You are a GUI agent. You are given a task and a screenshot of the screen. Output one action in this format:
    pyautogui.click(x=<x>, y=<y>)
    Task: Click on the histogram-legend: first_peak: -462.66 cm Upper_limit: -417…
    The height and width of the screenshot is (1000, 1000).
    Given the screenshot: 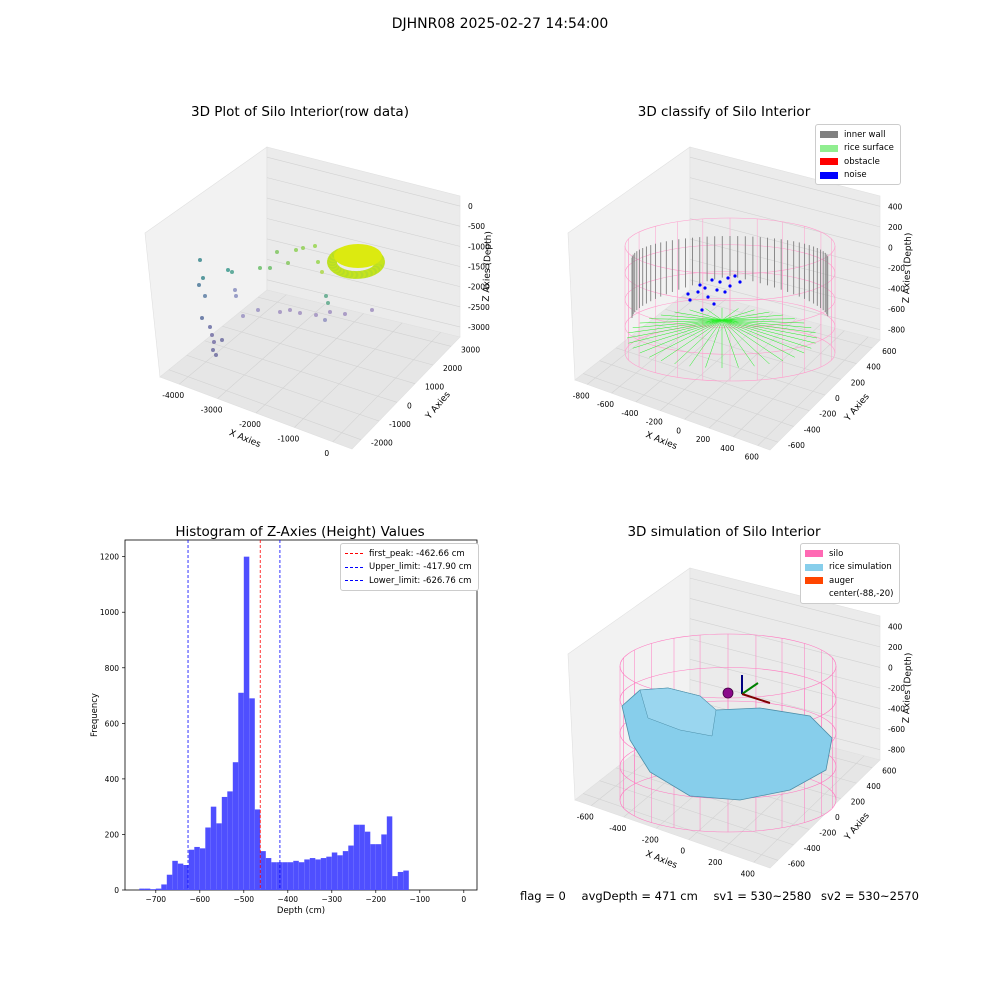 What is the action you would take?
    pyautogui.click(x=409, y=567)
    